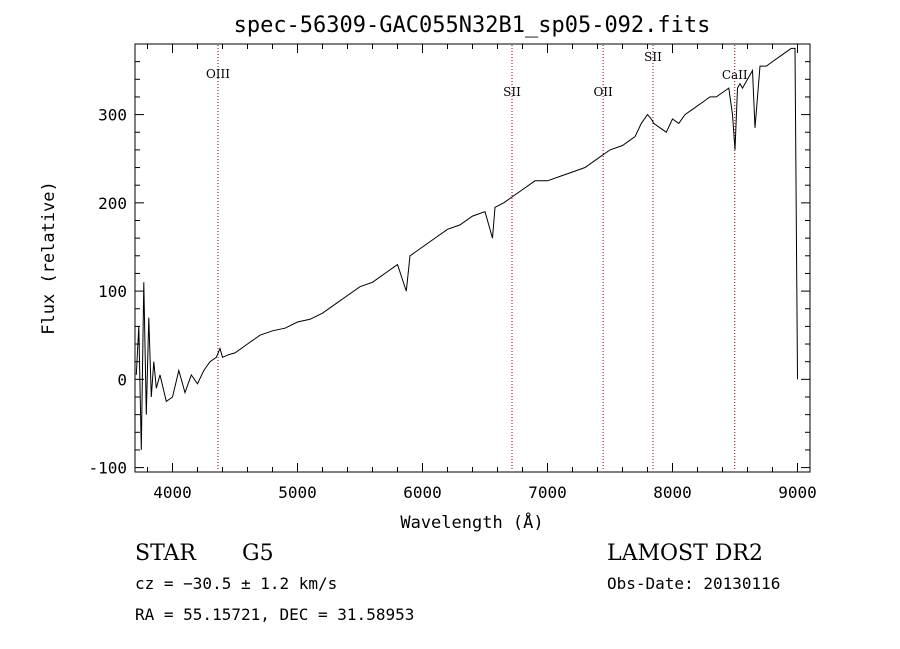 The height and width of the screenshot is (649, 900). Describe the element at coordinates (112, 203) in the screenshot. I see `y-tick-label: 200` at that location.